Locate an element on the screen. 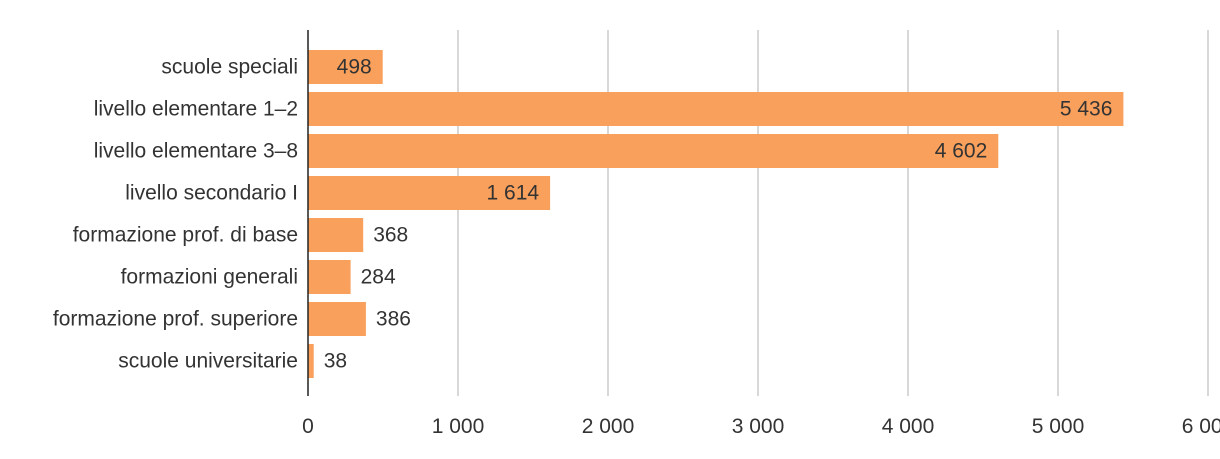 Image resolution: width=1220 pixels, height=459 pixels. x-tick-label: 2 000 is located at coordinates (608, 426).